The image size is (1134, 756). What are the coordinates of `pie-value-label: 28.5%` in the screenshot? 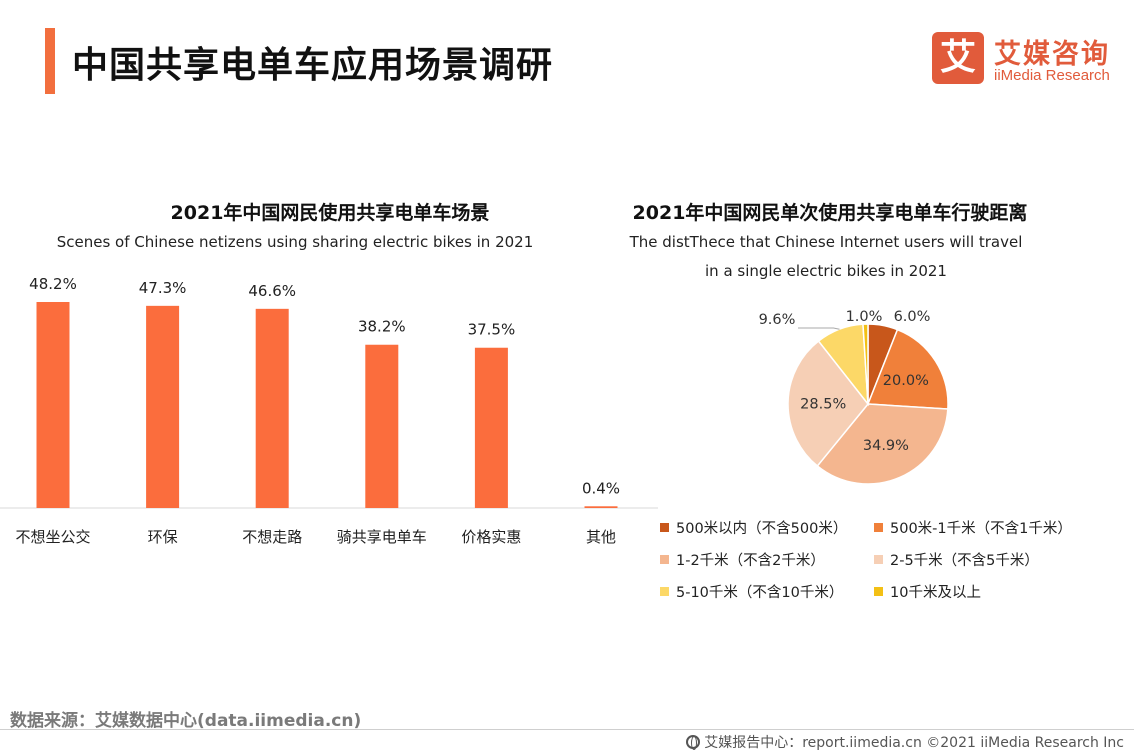 It's located at (823, 405).